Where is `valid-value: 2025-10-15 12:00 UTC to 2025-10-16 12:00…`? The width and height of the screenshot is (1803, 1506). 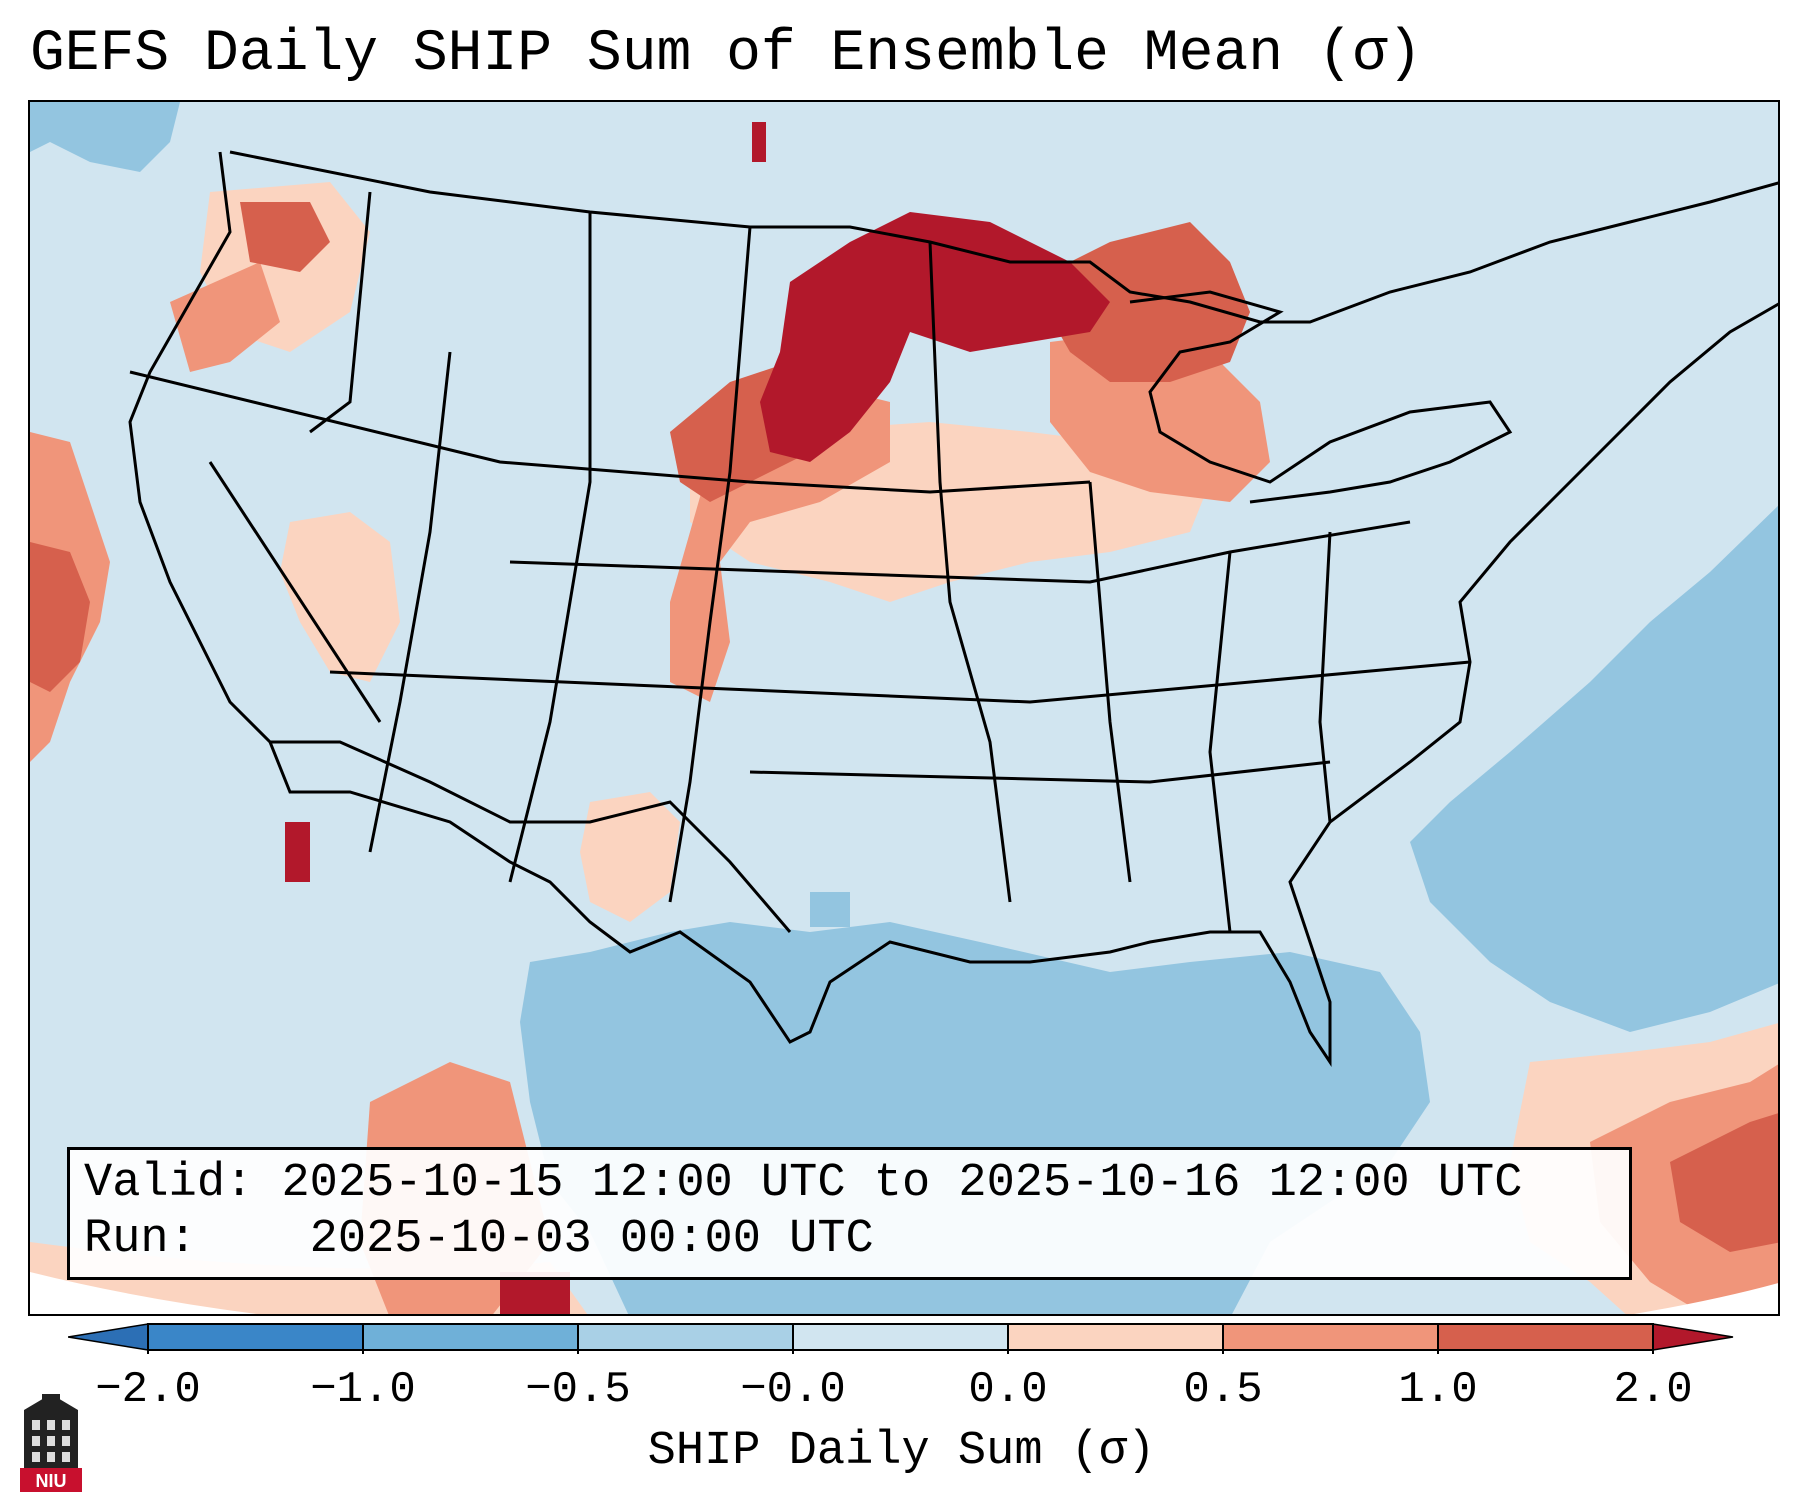 valid-value: 2025-10-15 12:00 UTC to 2025-10-16 12:00… is located at coordinates (902, 1183).